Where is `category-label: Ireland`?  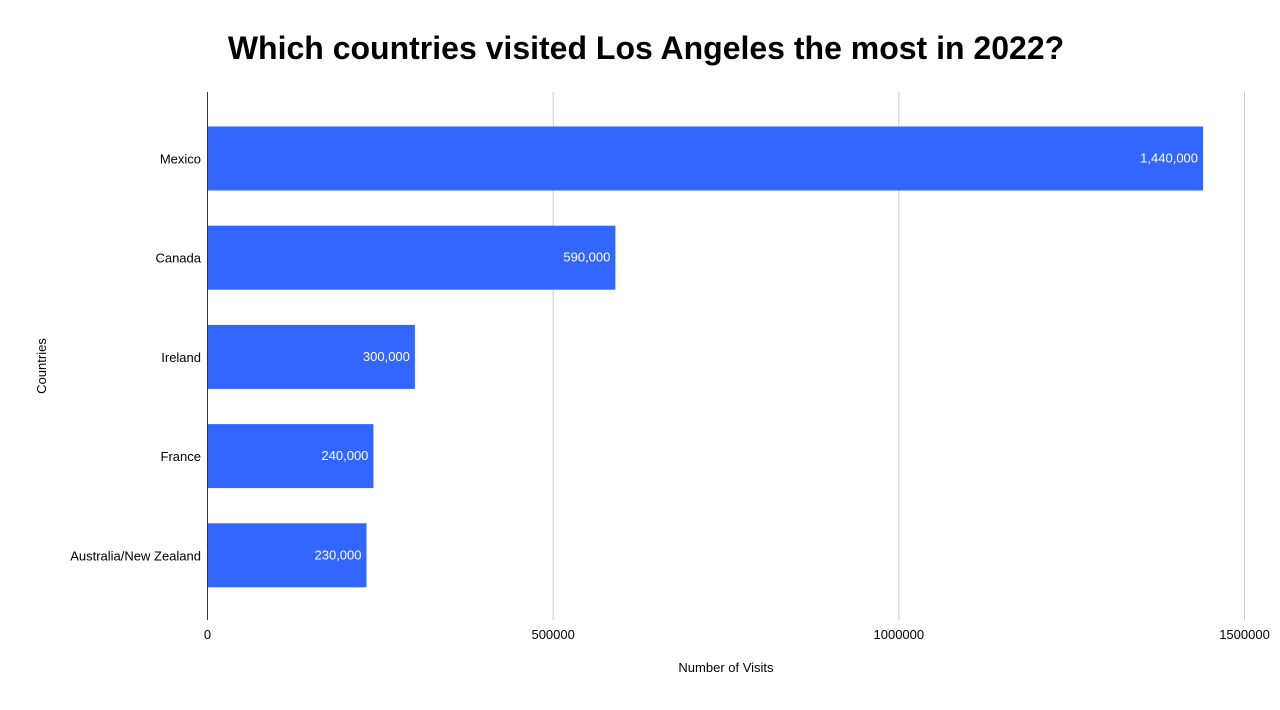
category-label: Ireland is located at coordinates (181, 357).